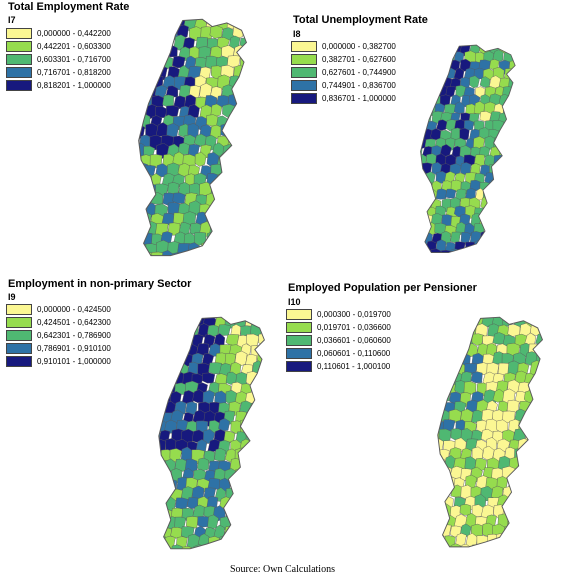  Describe the element at coordinates (359, 46) in the screenshot. I see `legend-label: 0,000000 - 0,382700` at that location.